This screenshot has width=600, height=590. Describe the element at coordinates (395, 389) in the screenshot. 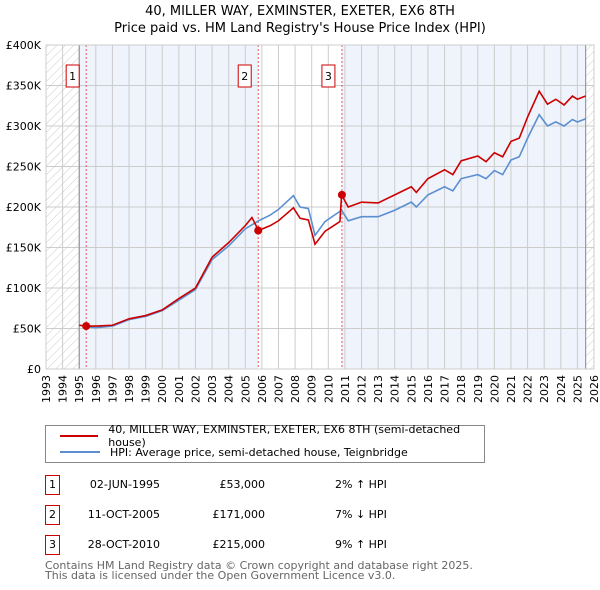

I see `x-tick-label: 2014` at that location.